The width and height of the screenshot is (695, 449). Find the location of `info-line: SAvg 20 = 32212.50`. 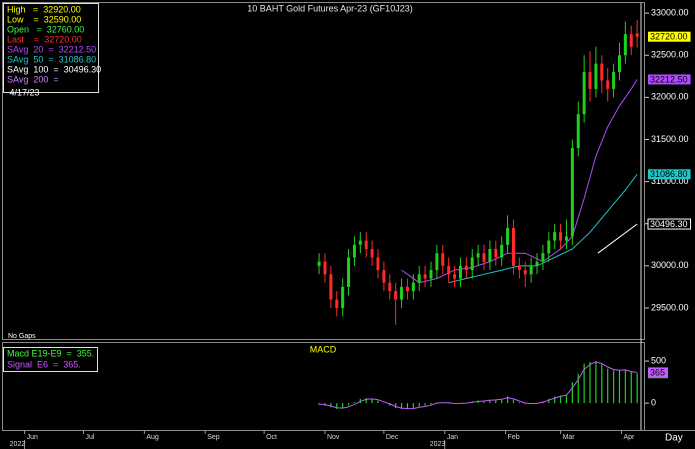

info-line: SAvg 20 = 32212.50 is located at coordinates (51, 49).